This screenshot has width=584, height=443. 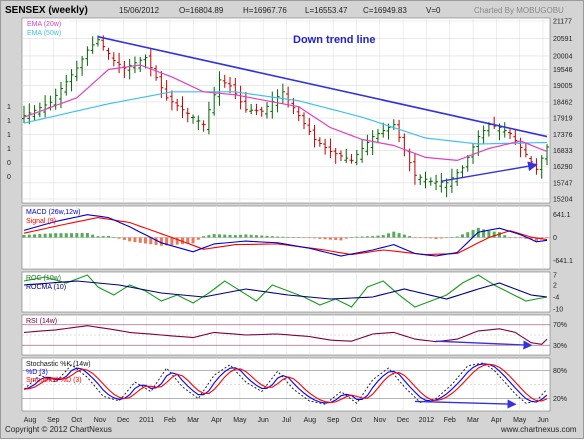 I want to click on legend-ema50: EMA (50w), so click(x=44, y=33).